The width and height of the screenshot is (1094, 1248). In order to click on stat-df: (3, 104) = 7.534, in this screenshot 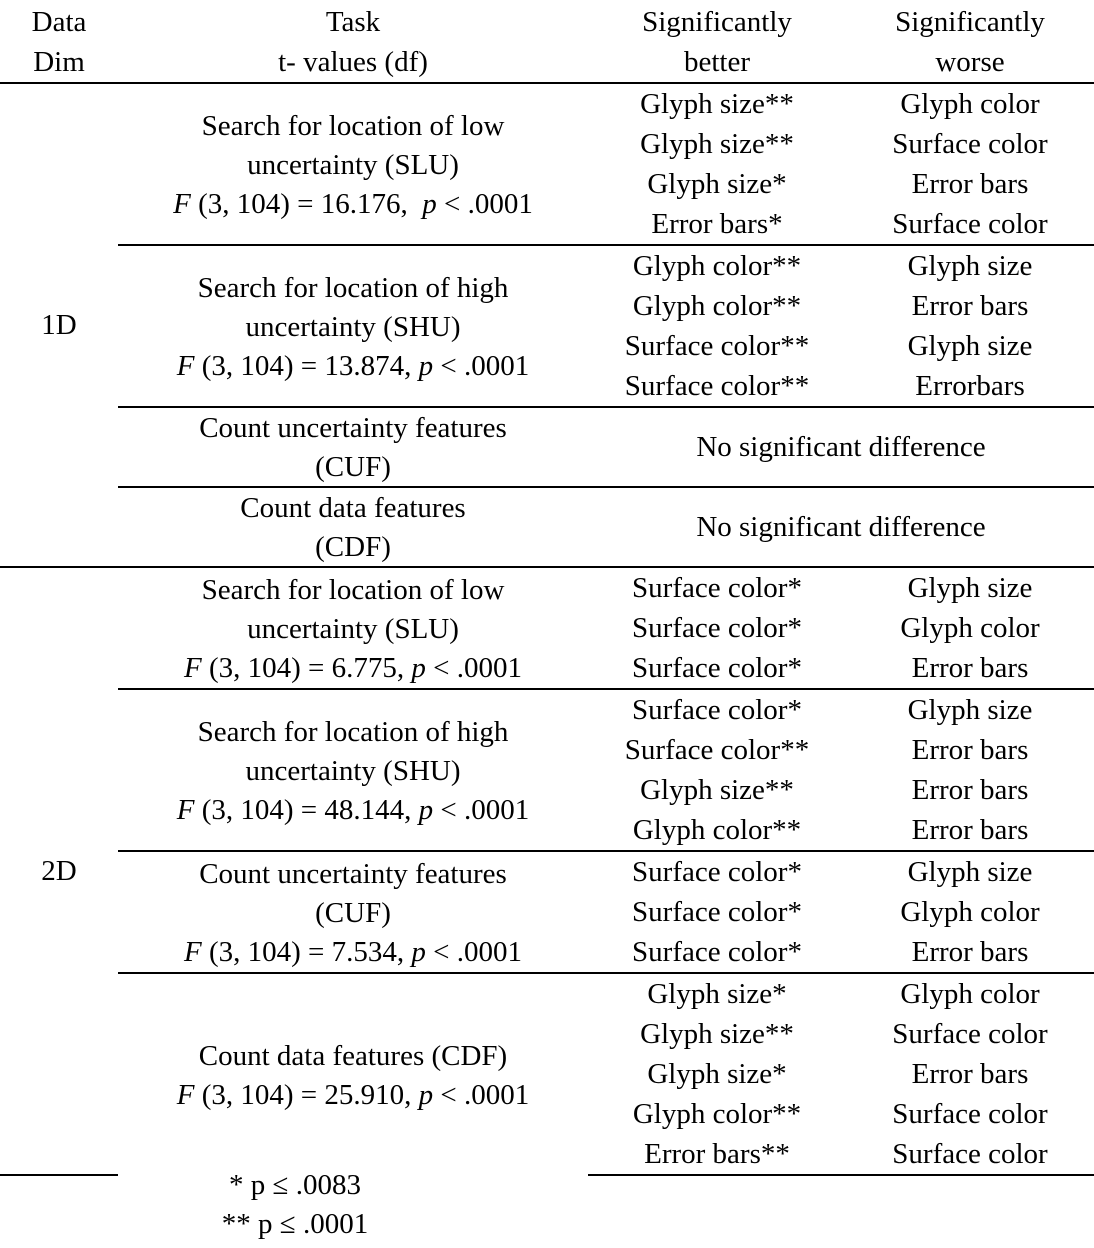, I will do `click(306, 951)`.